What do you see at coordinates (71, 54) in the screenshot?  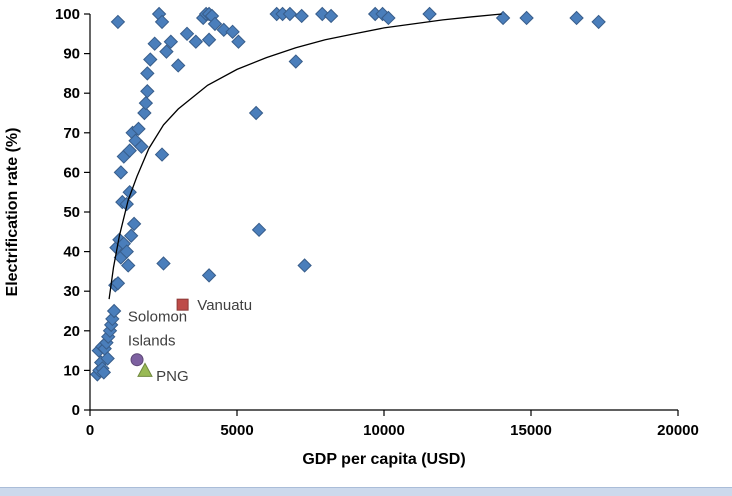 I see `y-tick-label: 90` at bounding box center [71, 54].